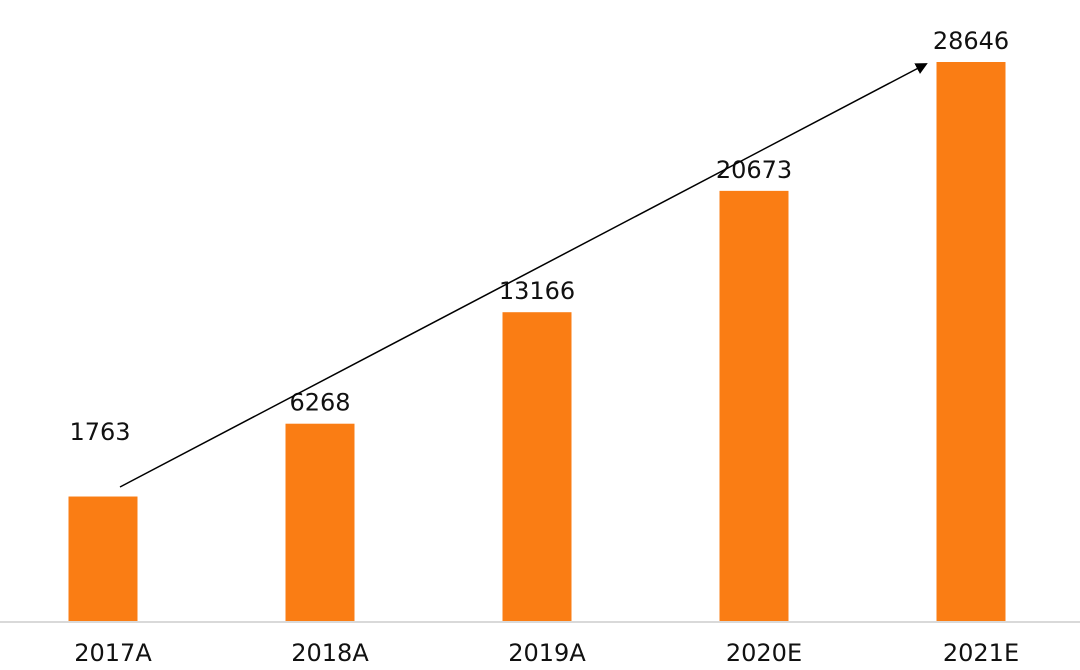 This screenshot has width=1080, height=670. What do you see at coordinates (764, 653) in the screenshot?
I see `x-tick-2020e: 2020E` at bounding box center [764, 653].